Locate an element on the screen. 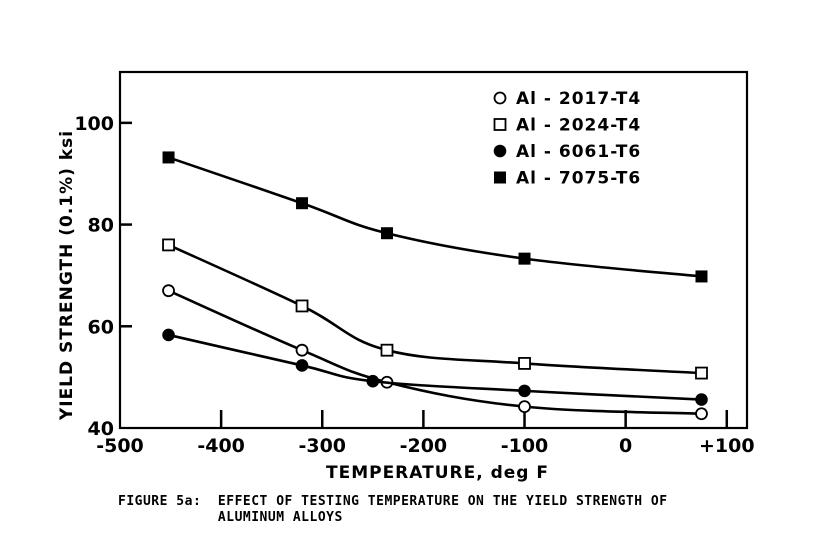 The width and height of the screenshot is (820, 559). x-tick-label: -300 is located at coordinates (322, 446).